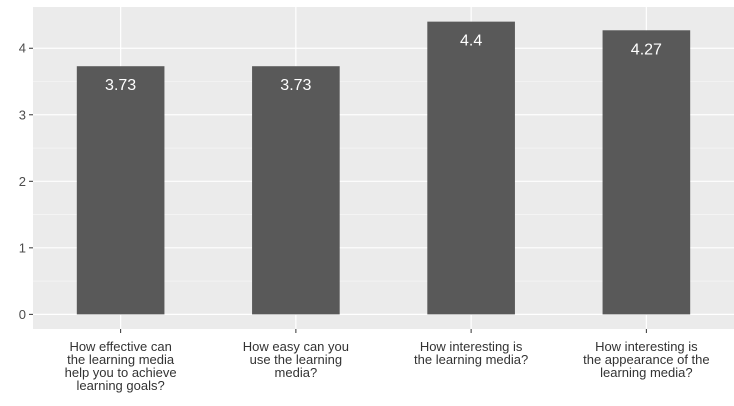 This screenshot has width=734, height=406. I want to click on x-tick-label: How interesting is the learning media?, so click(471, 353).